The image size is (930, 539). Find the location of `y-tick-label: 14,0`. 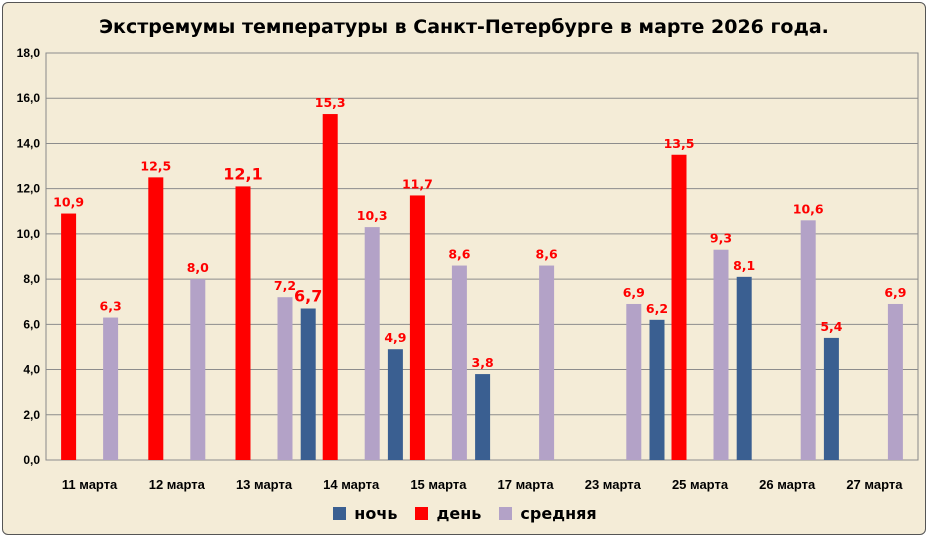

y-tick-label: 14,0 is located at coordinates (29, 143).